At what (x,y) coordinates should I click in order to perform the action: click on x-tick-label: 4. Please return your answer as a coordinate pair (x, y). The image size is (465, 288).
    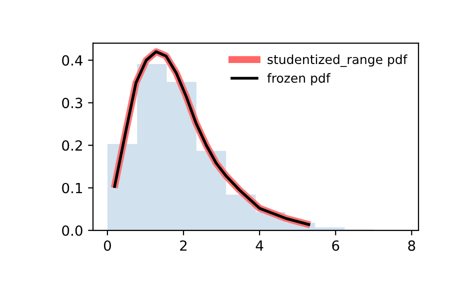
    Looking at the image, I should click on (260, 245).